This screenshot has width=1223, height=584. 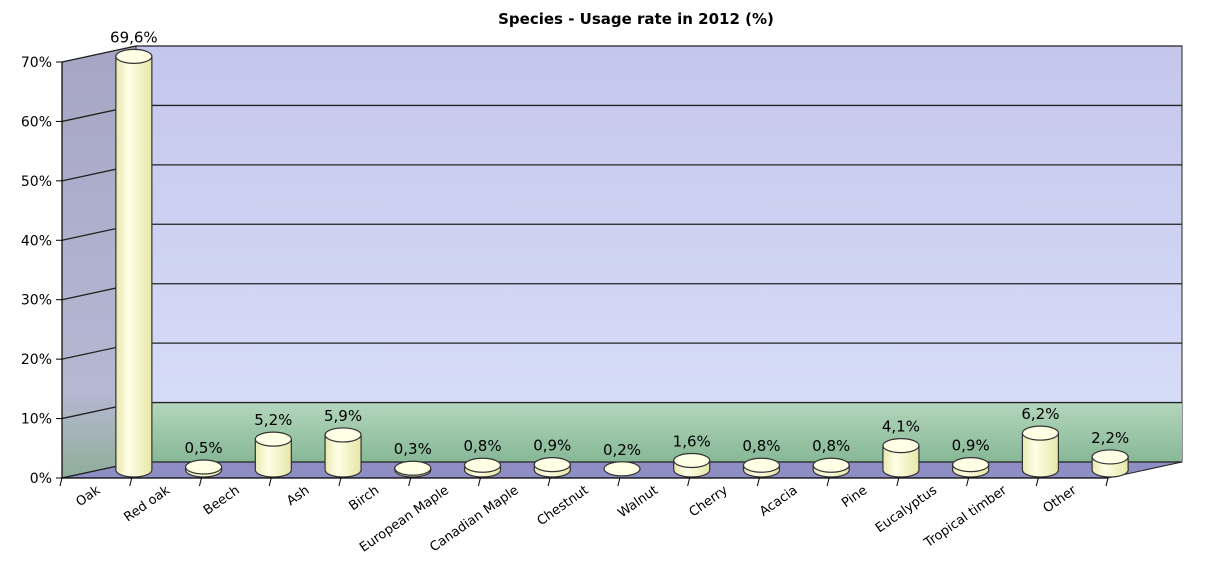 What do you see at coordinates (222, 500) in the screenshot?
I see `category-label: Beech` at bounding box center [222, 500].